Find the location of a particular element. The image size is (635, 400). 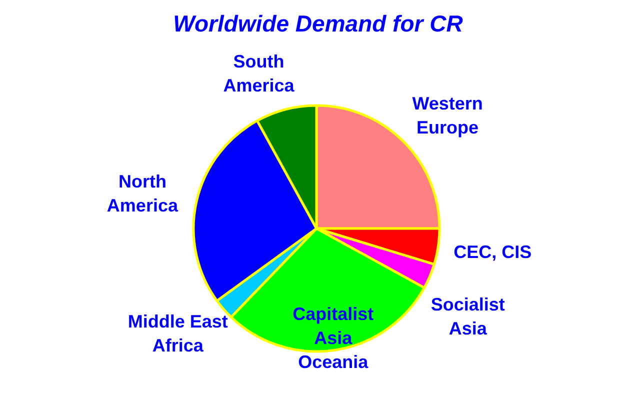

slice-label: North America is located at coordinates (142, 194).